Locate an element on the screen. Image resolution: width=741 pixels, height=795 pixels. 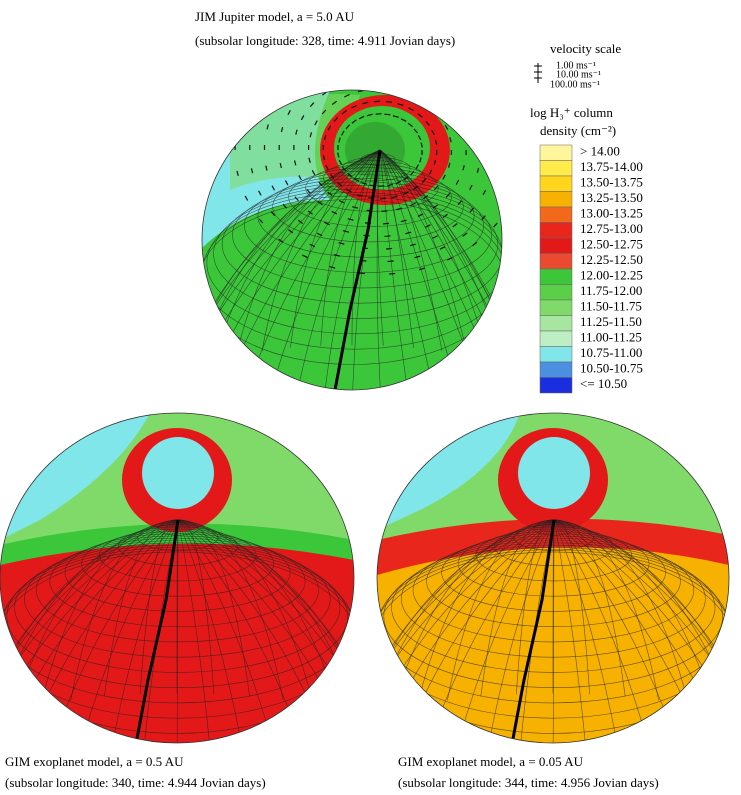
legend-label: 12.25-12.50 is located at coordinates (611, 259).